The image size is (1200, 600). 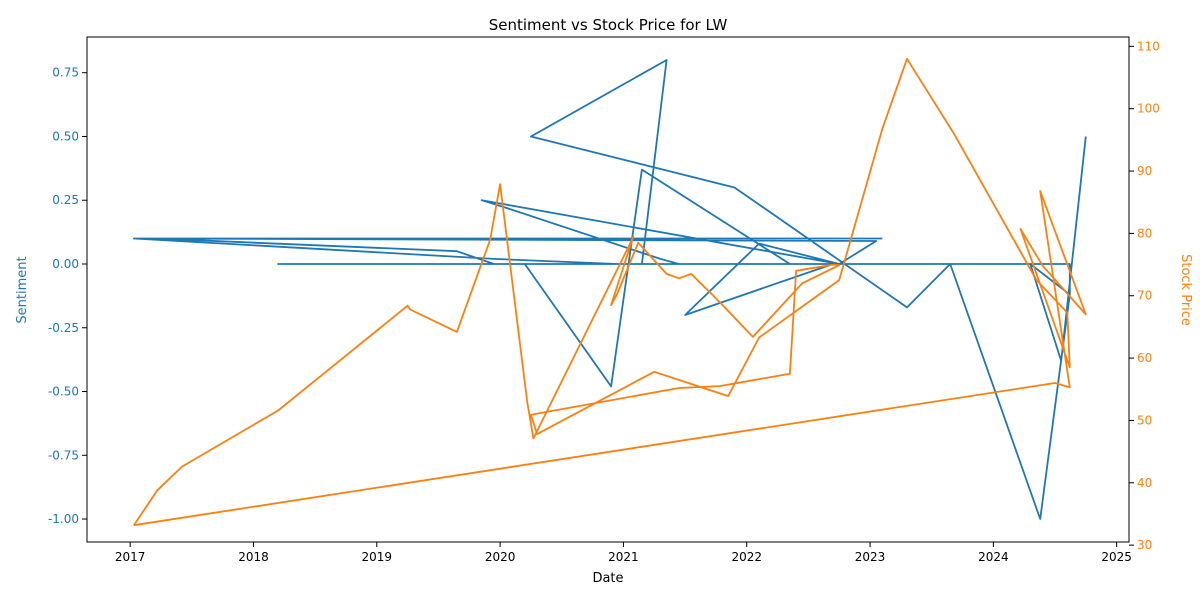 What do you see at coordinates (607, 578) in the screenshot?
I see `x-axis-label: Date` at bounding box center [607, 578].